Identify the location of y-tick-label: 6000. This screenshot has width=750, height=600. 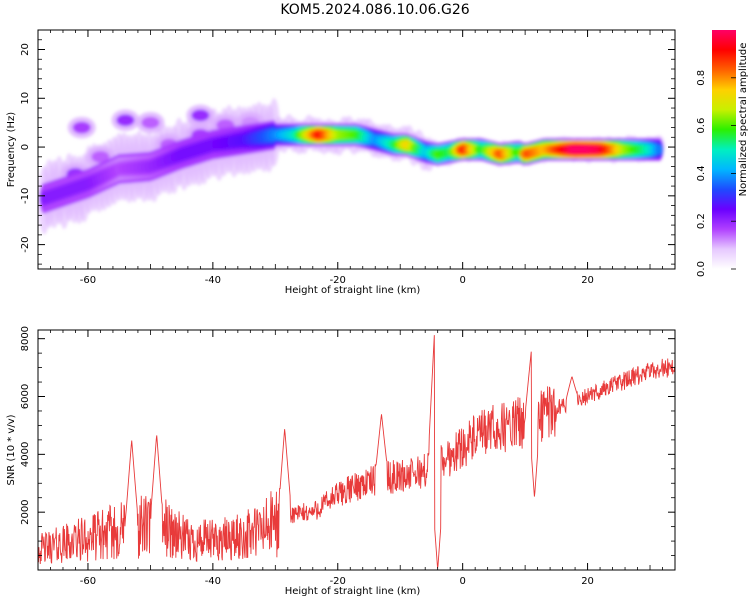
(25, 396).